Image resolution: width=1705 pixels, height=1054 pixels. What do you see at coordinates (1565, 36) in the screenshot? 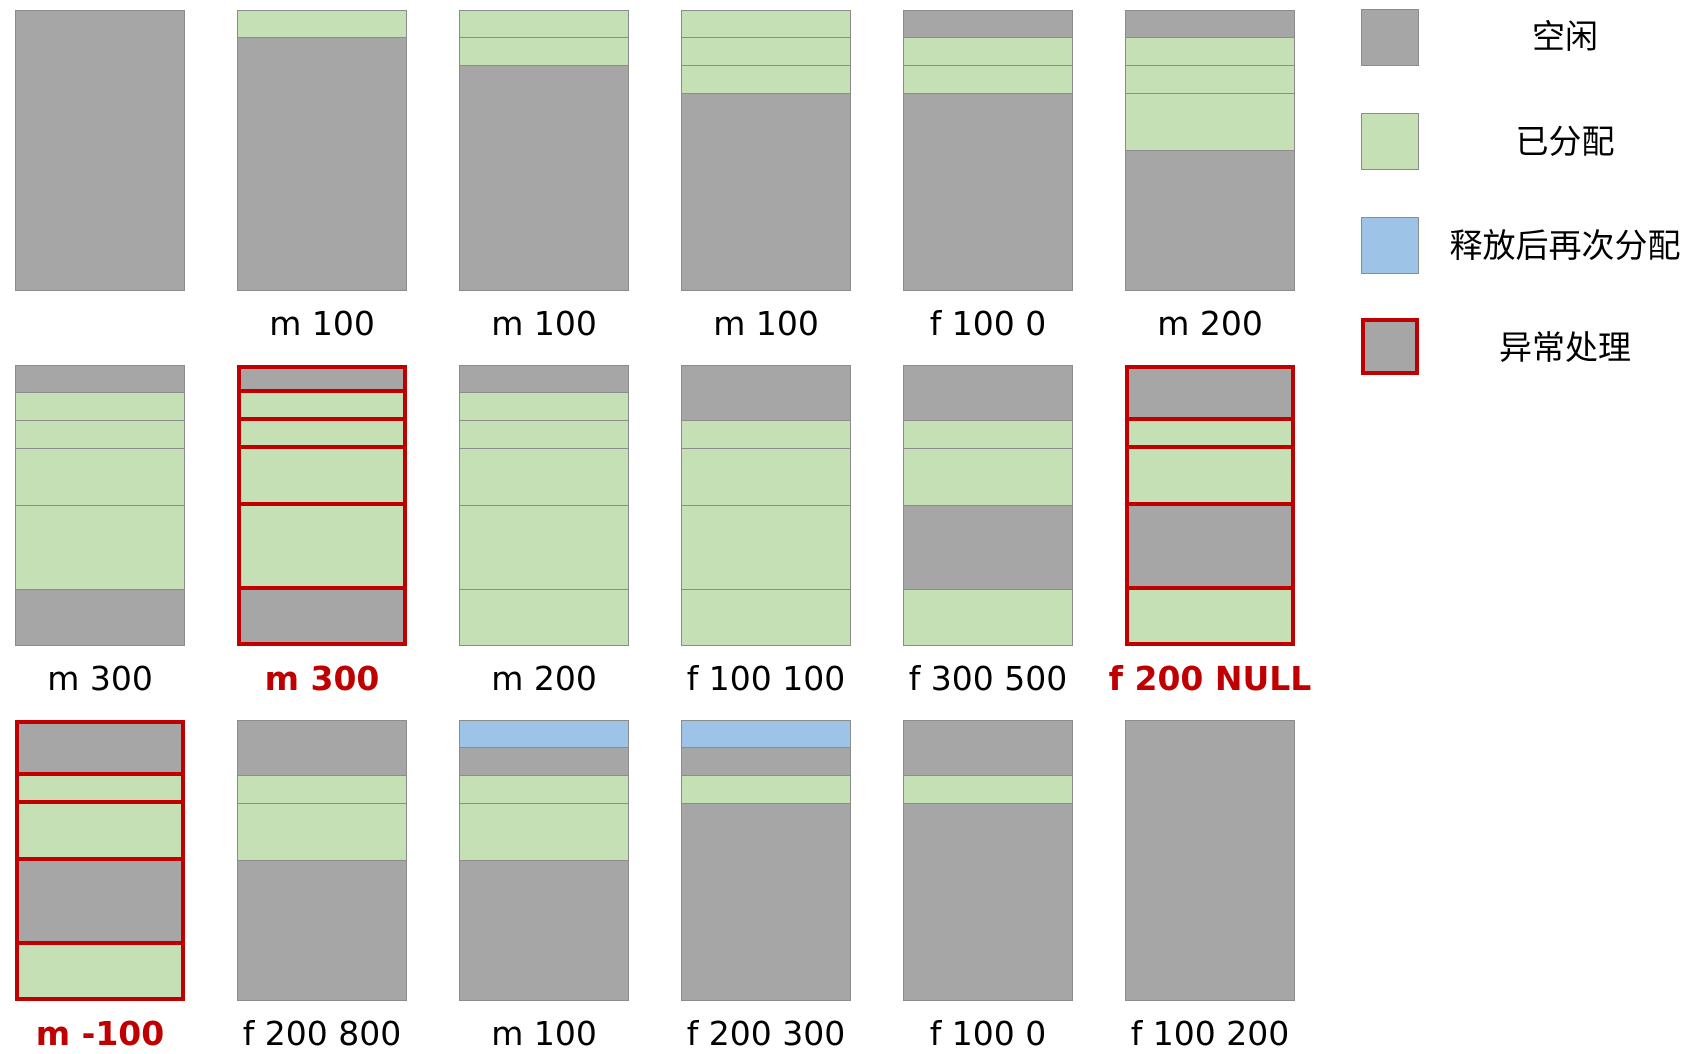
I see `legend-label-free: 空闲` at bounding box center [1565, 36].